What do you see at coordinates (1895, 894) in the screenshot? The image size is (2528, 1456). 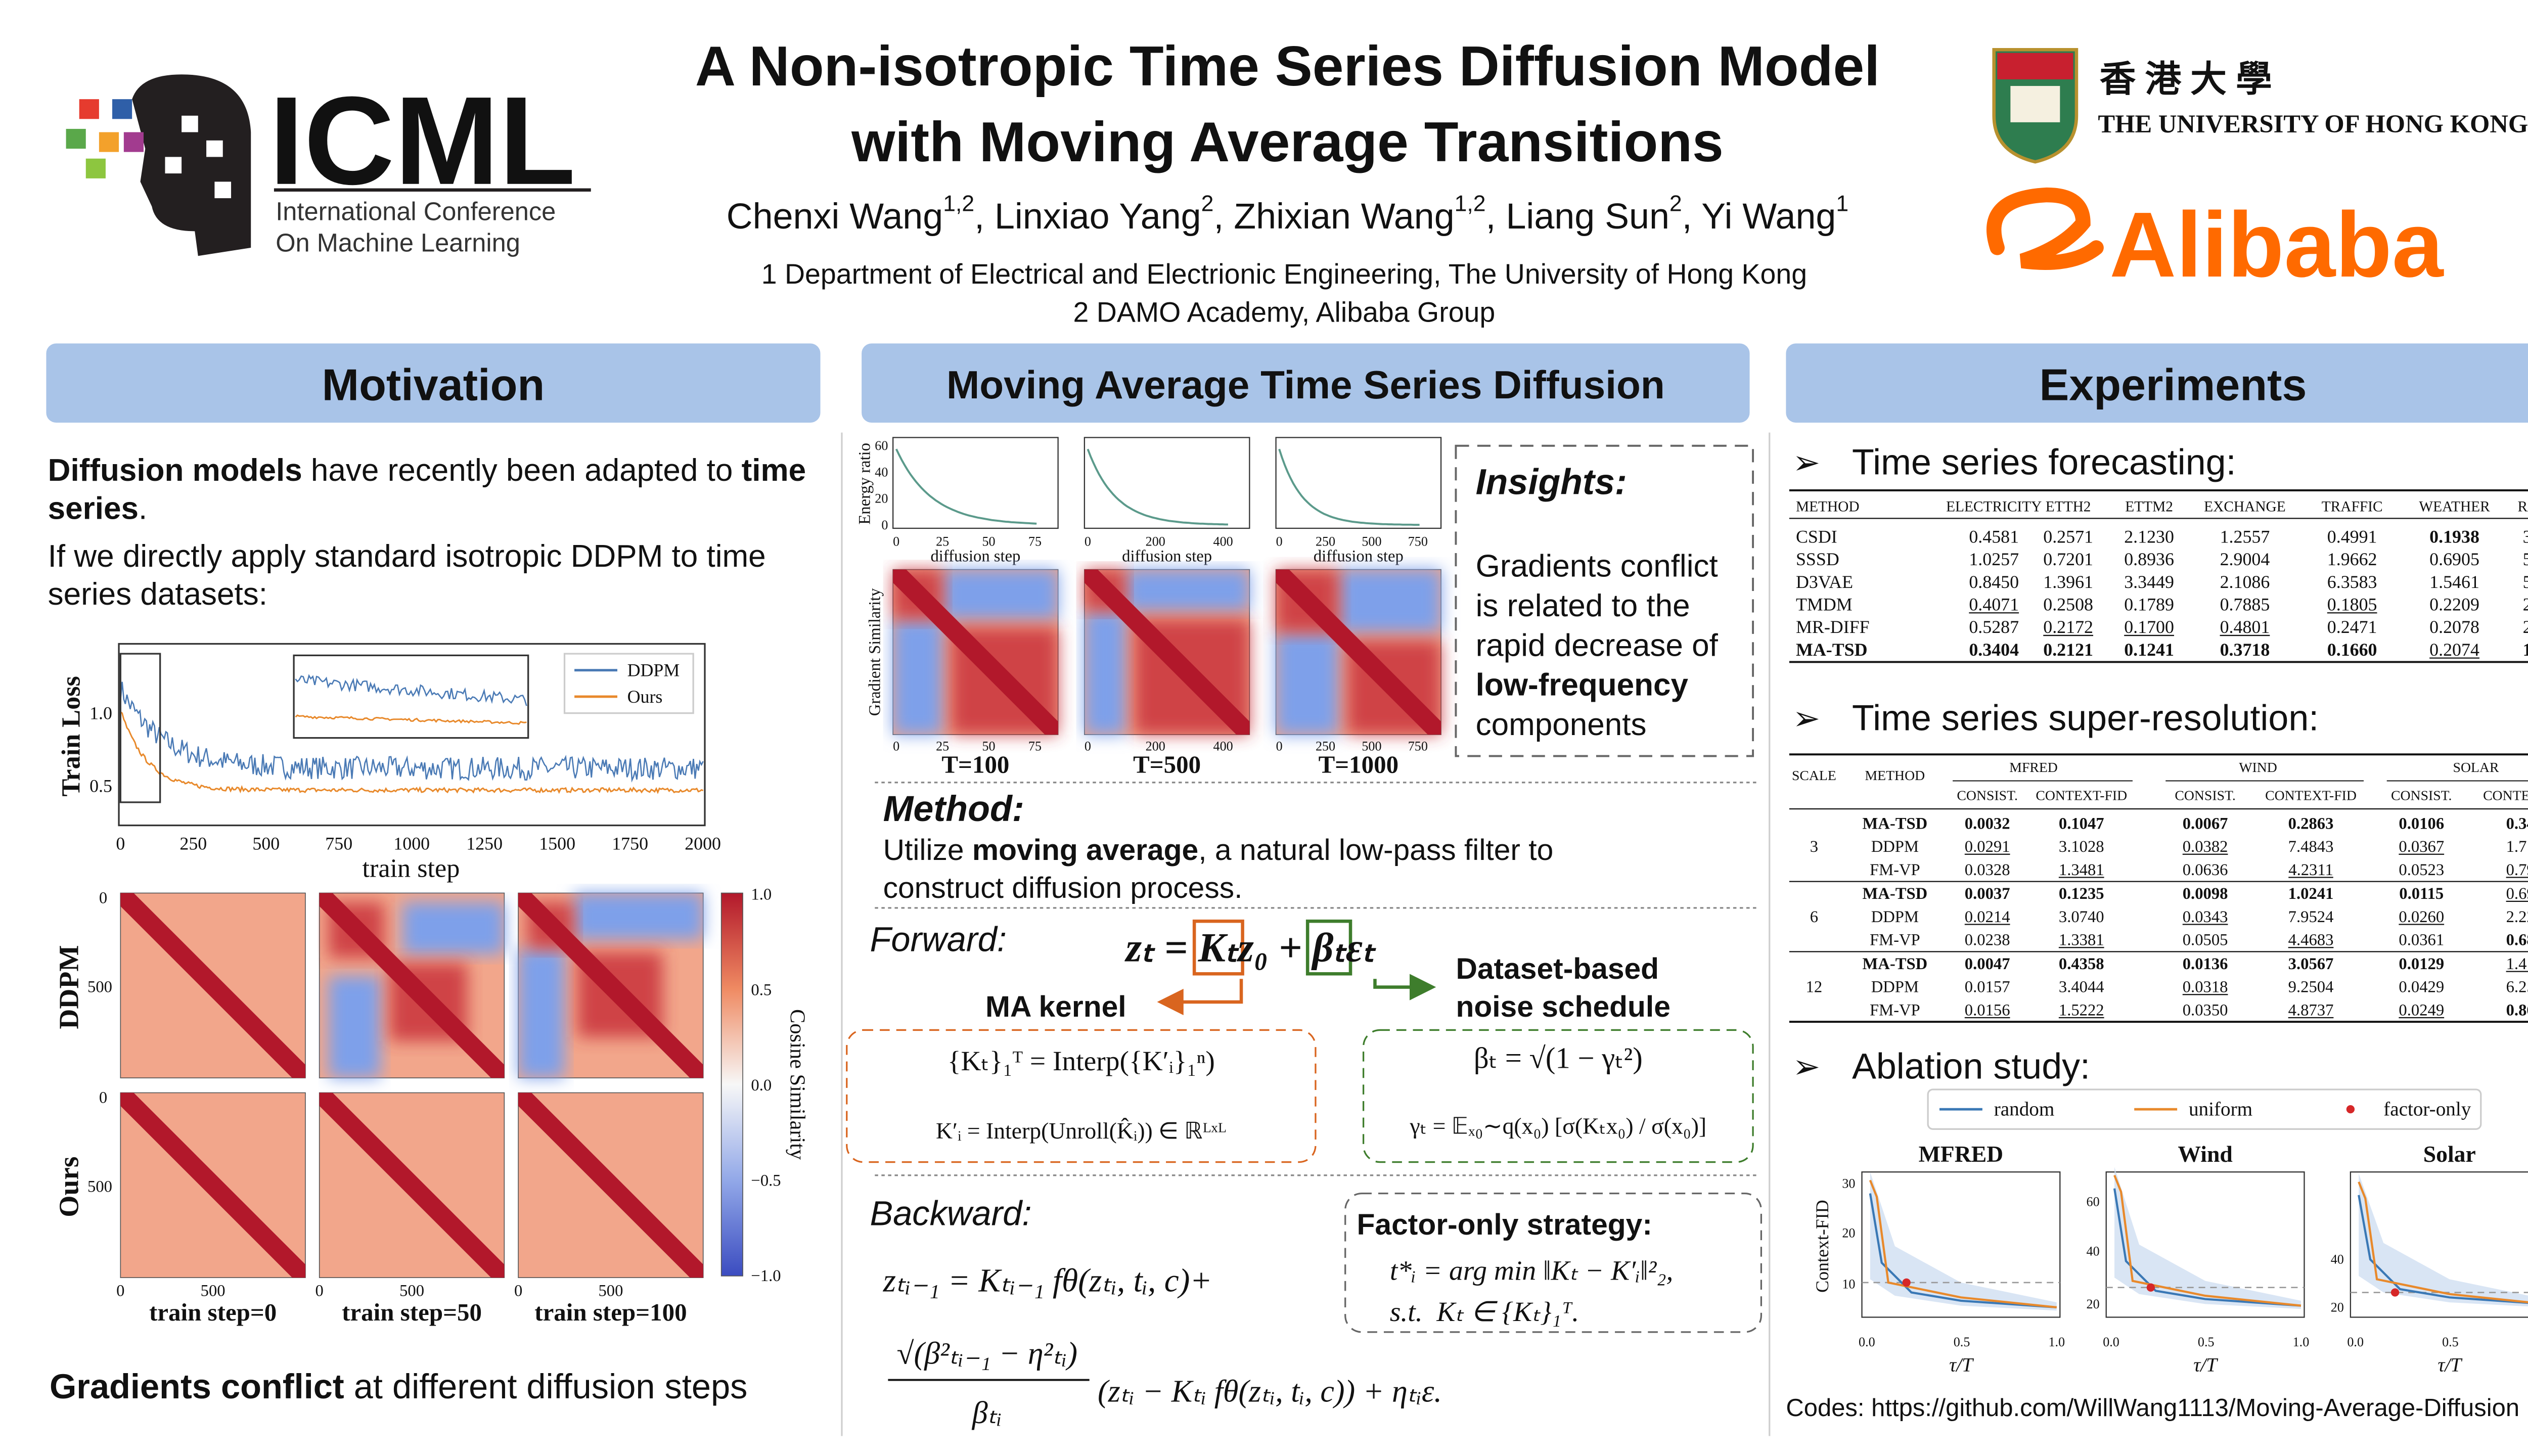 I see `table-cell: MA-TSD` at bounding box center [1895, 894].